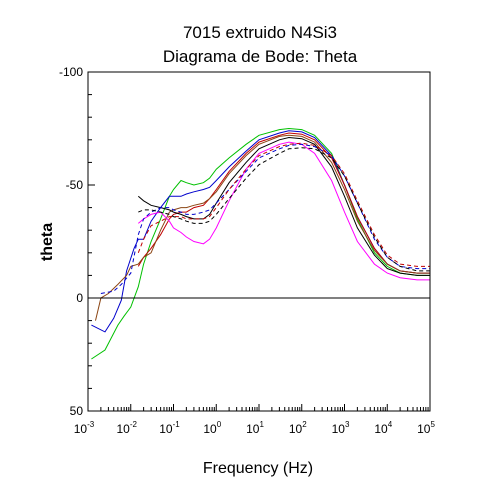 The height and width of the screenshot is (500, 500). What do you see at coordinates (212, 428) in the screenshot?
I see `x-tick-label: 10⁰` at bounding box center [212, 428].